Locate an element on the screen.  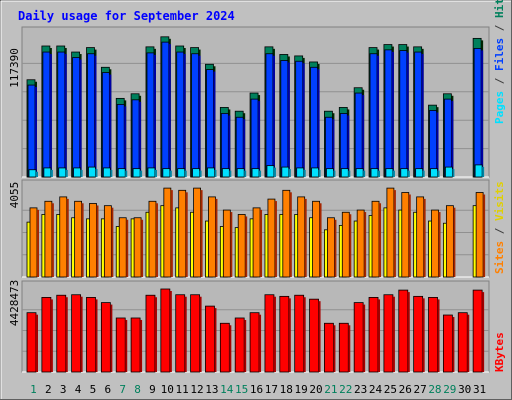
files-bar-23-shadow is located at coordinates (363, 136).